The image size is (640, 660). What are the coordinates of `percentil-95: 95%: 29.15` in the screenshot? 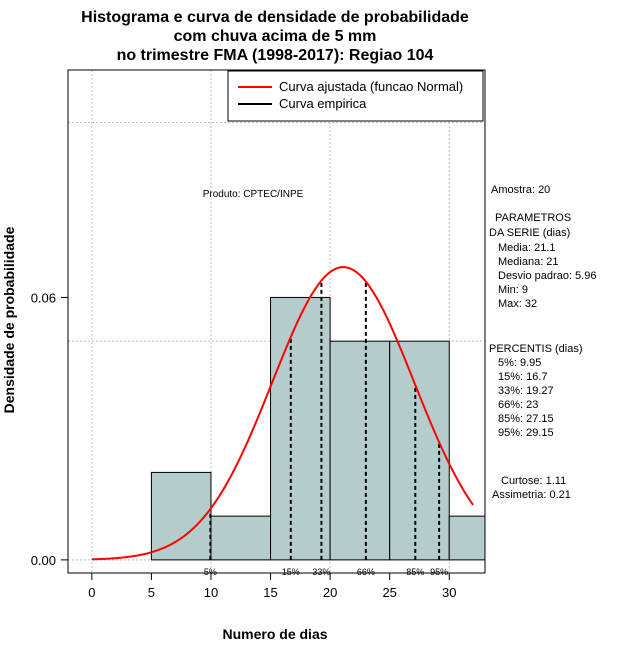 It's located at (526, 433).